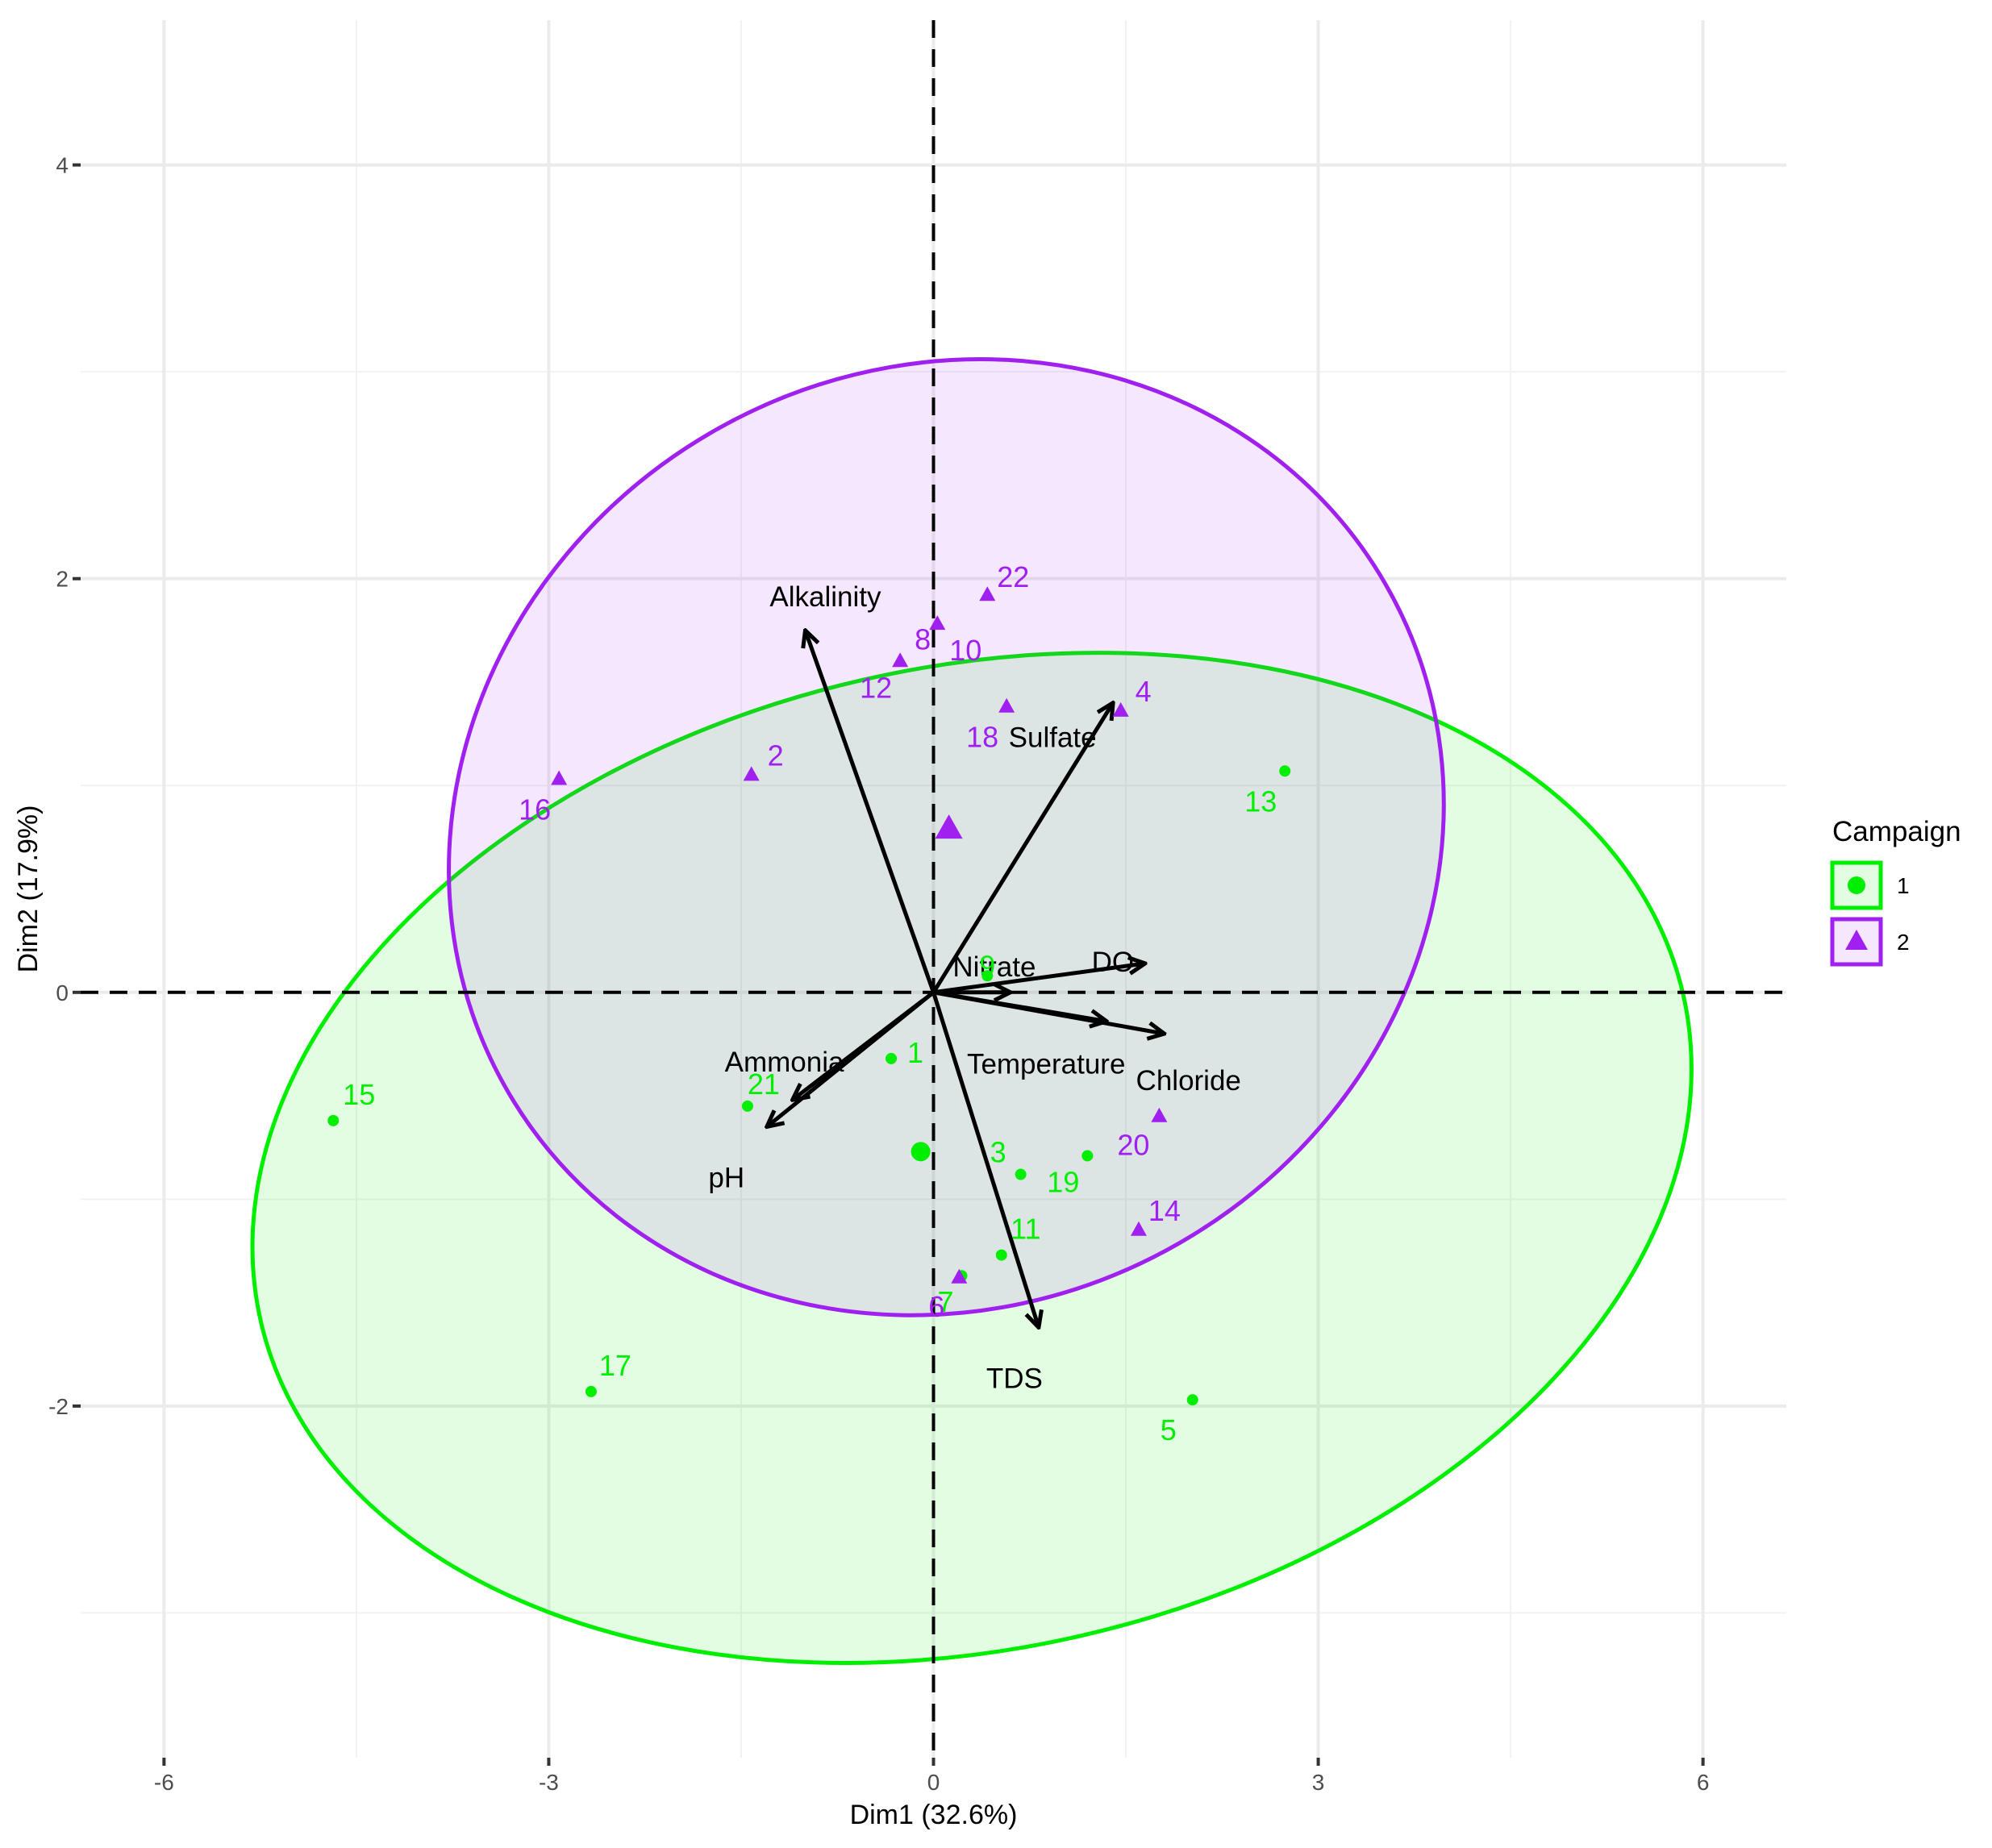  Describe the element at coordinates (29, 889) in the screenshot. I see `y-axis-title: Dim2 (17.9%)` at that location.